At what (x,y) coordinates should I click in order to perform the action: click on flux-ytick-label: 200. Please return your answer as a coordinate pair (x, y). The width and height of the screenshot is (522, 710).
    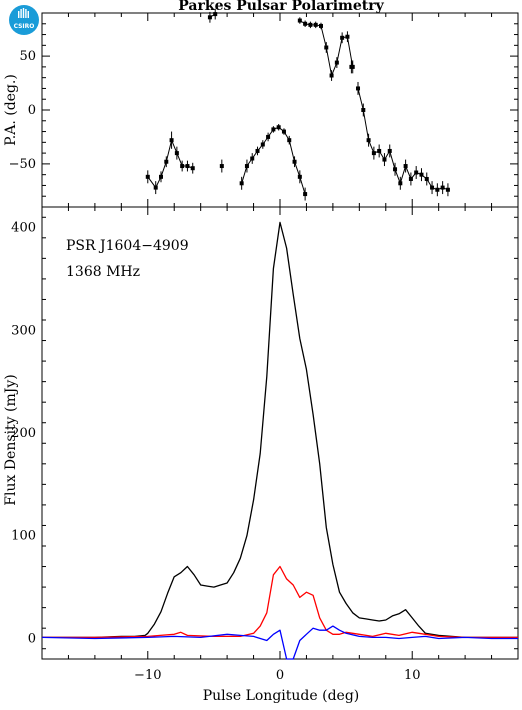
    Looking at the image, I should click on (23, 433).